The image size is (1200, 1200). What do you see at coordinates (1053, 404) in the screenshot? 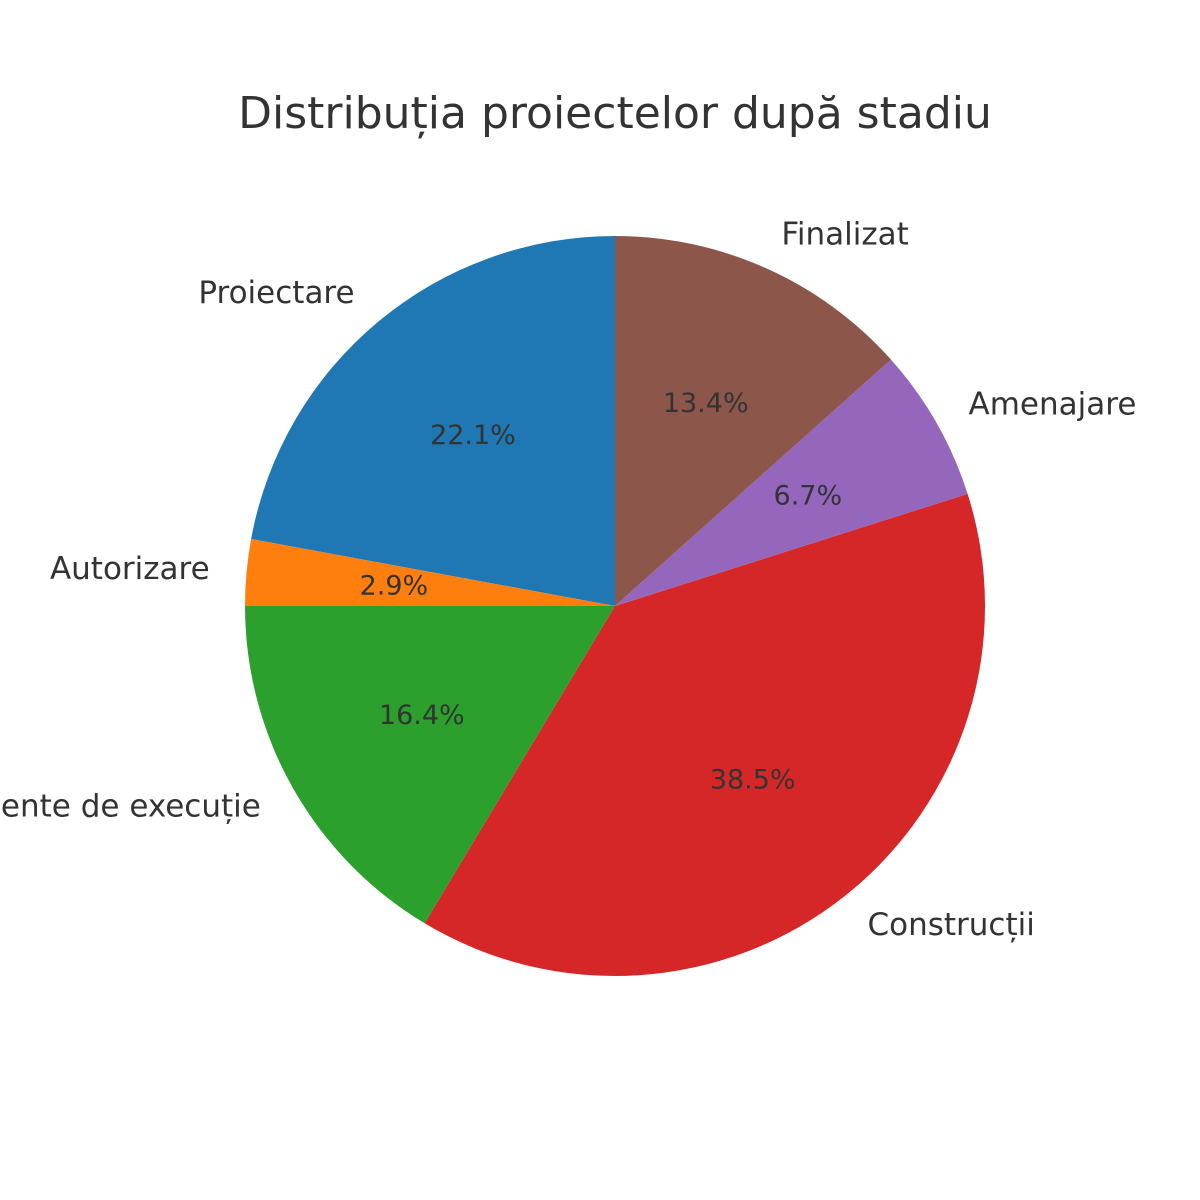
I see `category-label-amenajare: Amenajare` at bounding box center [1053, 404].